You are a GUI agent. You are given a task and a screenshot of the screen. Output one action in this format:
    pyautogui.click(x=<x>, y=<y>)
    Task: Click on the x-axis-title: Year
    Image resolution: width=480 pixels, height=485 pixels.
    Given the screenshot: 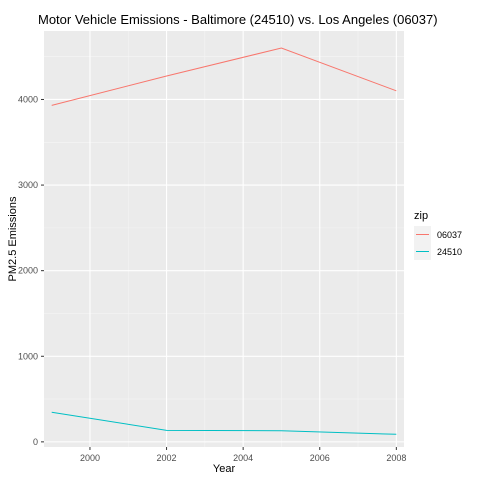 What is the action you would take?
    pyautogui.click(x=224, y=469)
    